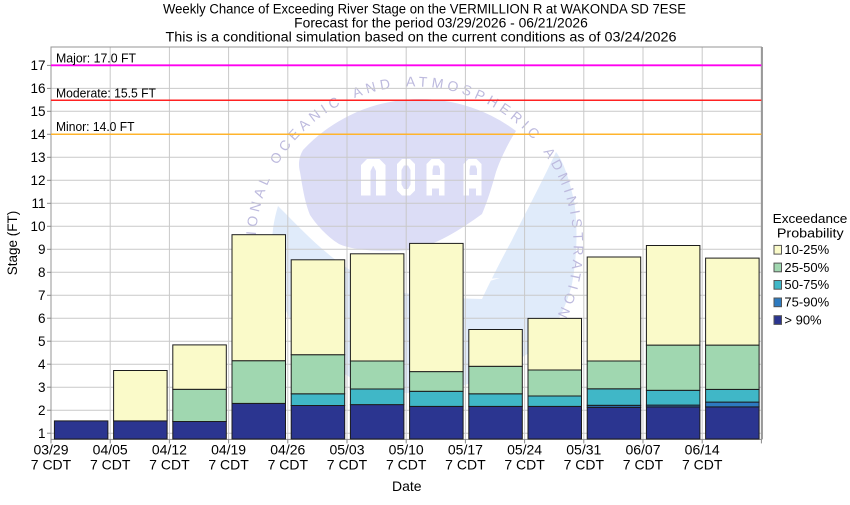 The image size is (850, 505). Describe the element at coordinates (803, 319) in the screenshot. I see `svg-text: > 90%` at that location.